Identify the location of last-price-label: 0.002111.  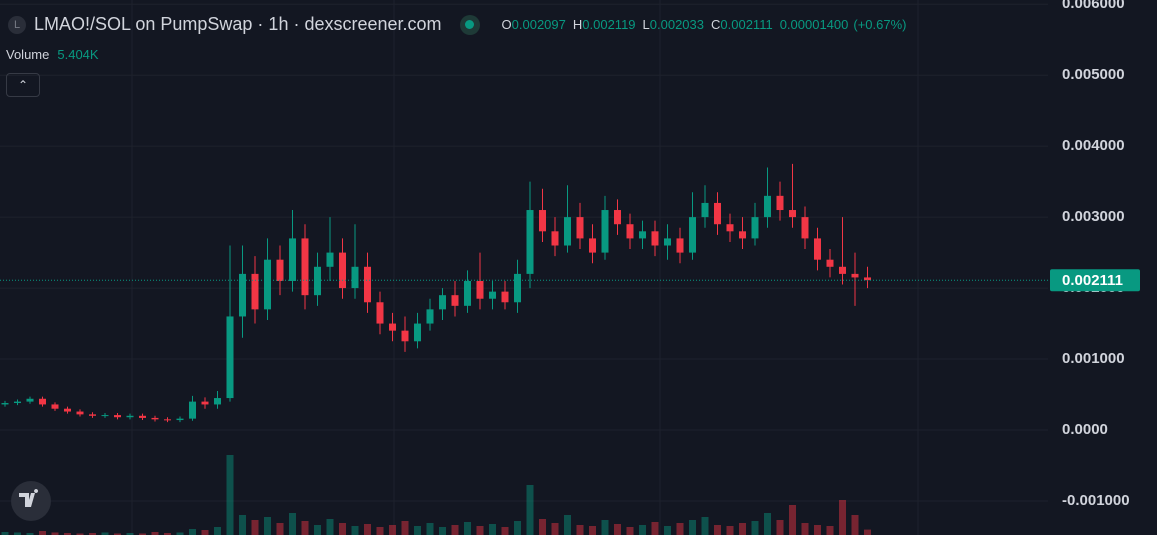
(1092, 280).